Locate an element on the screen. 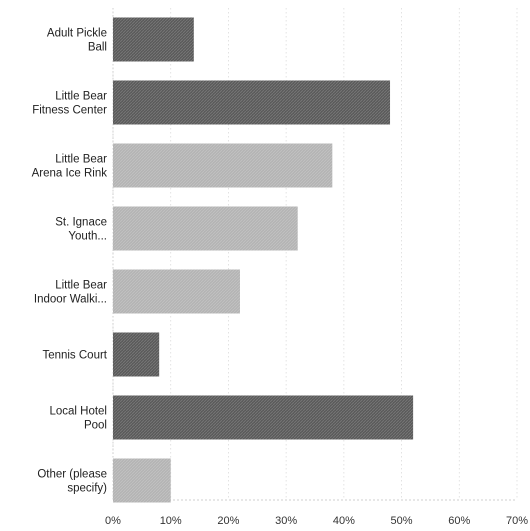  x-tick-label: 50% is located at coordinates (402, 521).